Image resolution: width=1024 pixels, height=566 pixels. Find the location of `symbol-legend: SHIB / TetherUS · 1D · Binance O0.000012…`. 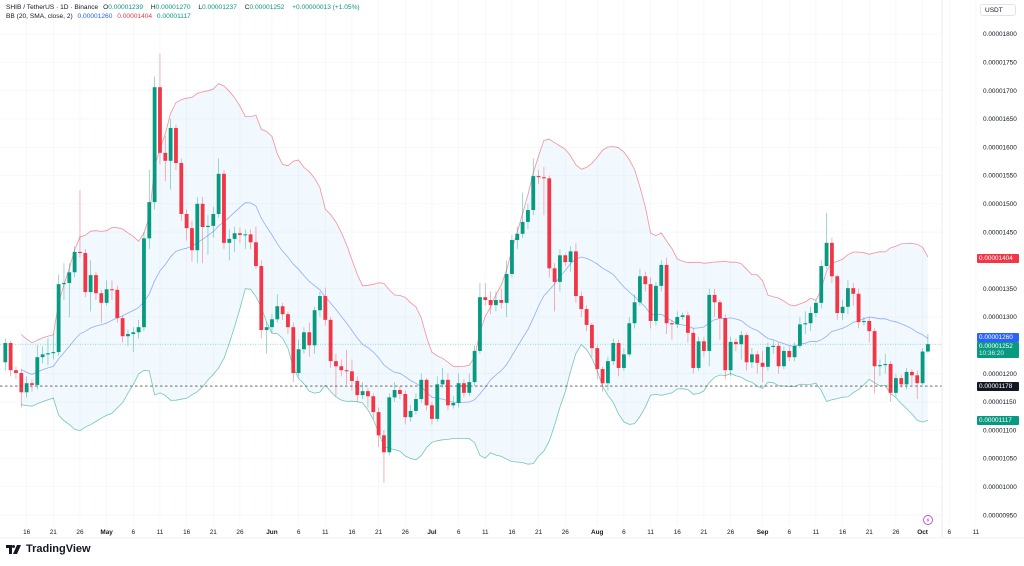

symbol-legend: SHIB / TetherUS · 1D · Binance O0.000012… is located at coordinates (184, 7).